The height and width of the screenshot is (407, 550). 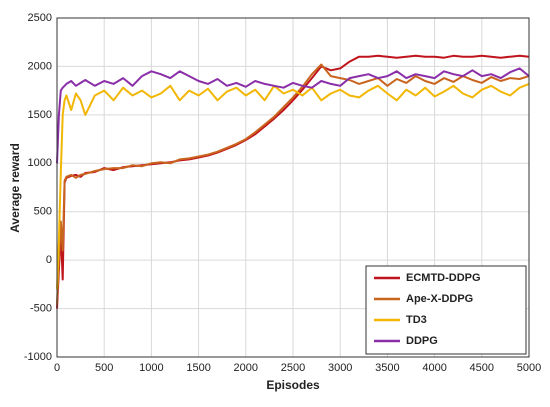 What do you see at coordinates (40, 66) in the screenshot?
I see `y-tick-label: 2000` at bounding box center [40, 66].